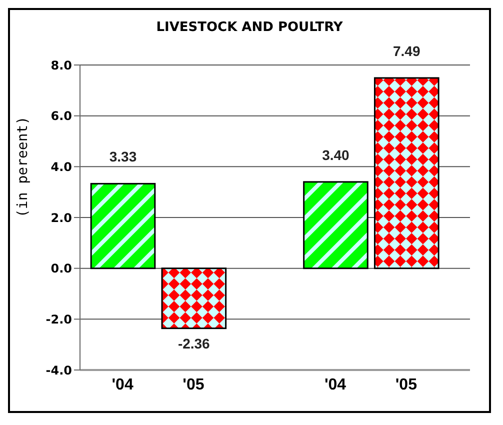 The height and width of the screenshot is (425, 503). What do you see at coordinates (61, 65) in the screenshot?
I see `y-tick-label: 8.0` at bounding box center [61, 65].